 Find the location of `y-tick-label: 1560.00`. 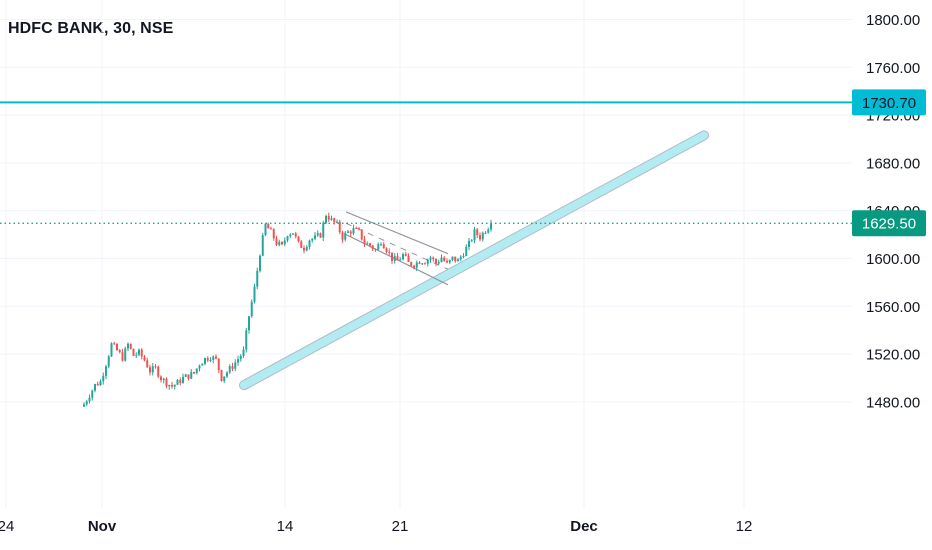

y-tick-label: 1560.00 is located at coordinates (893, 307).